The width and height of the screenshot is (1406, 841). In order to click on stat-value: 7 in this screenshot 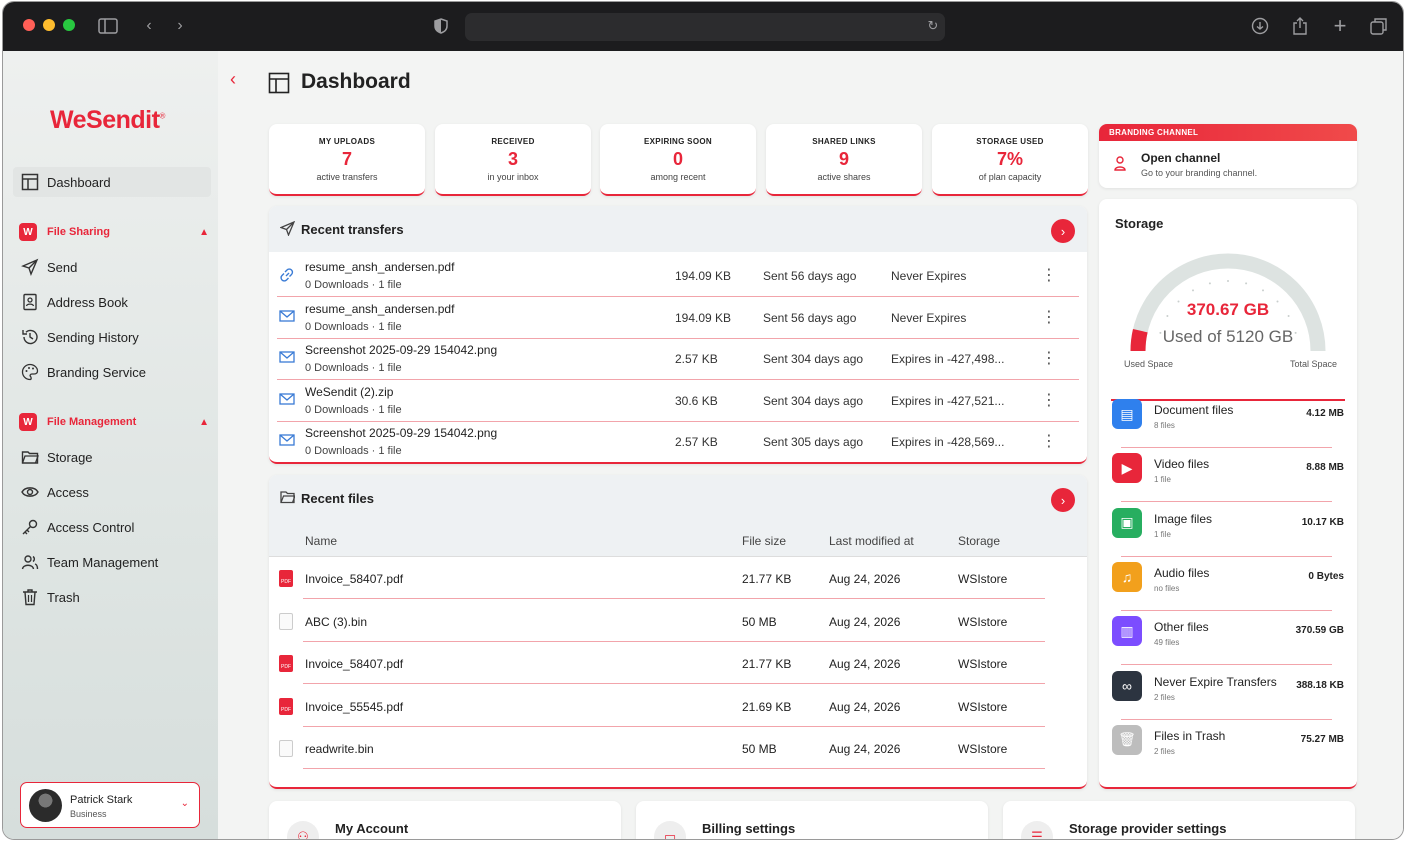, I will do `click(346, 159)`.